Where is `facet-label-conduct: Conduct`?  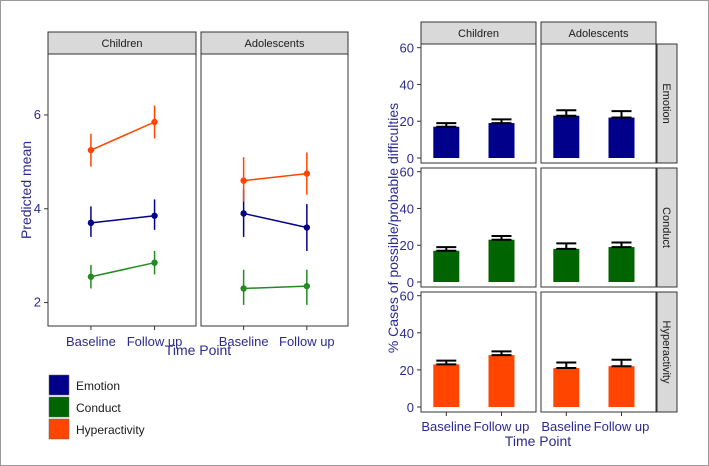
facet-label-conduct: Conduct is located at coordinates (666, 227).